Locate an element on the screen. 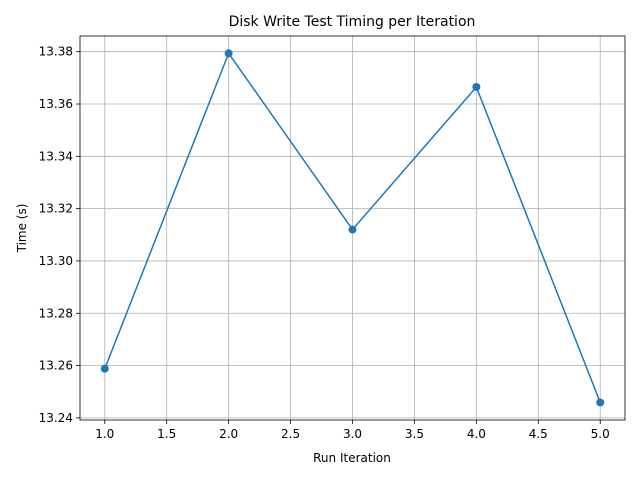 The height and width of the screenshot is (480, 640). x-tick-label: 2.5 is located at coordinates (290, 434).